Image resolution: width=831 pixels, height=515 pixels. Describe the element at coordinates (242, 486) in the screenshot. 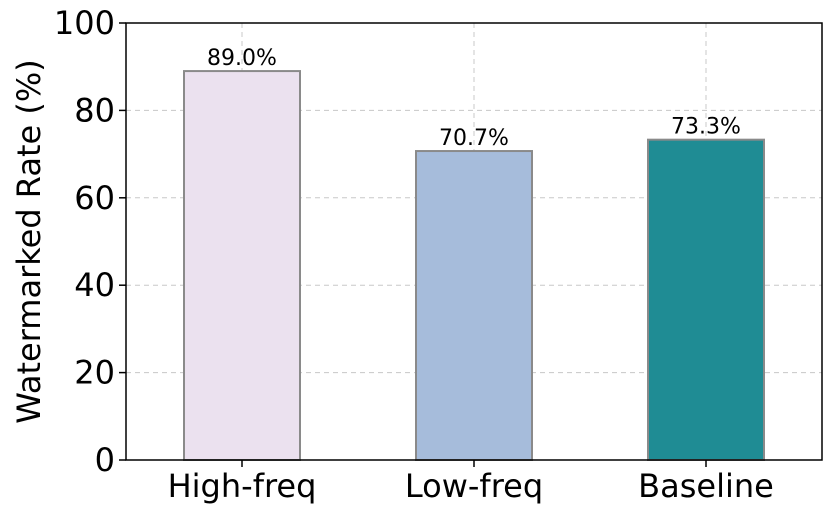

I see `x-tick-label: High-freq` at that location.